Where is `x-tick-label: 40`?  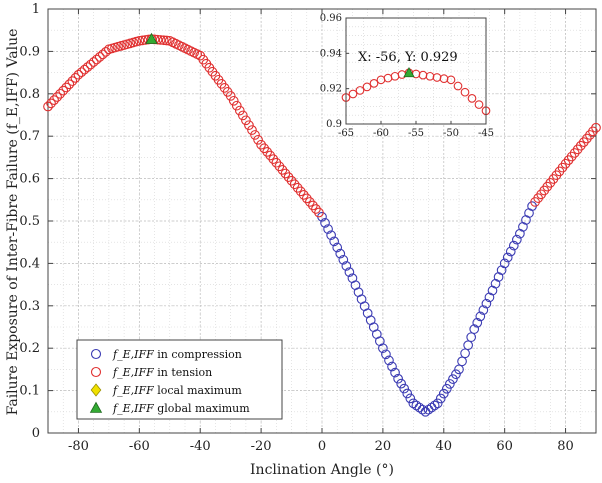 x-tick-label: 40 is located at coordinates (444, 446).